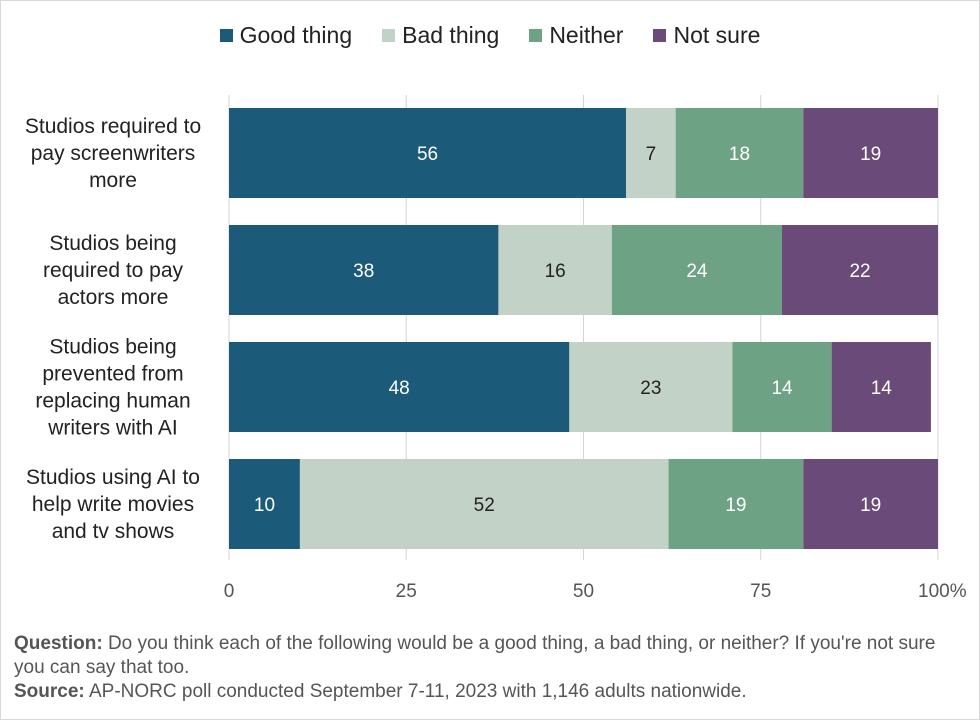 The height and width of the screenshot is (720, 980). I want to click on bar-1-bad-thing, so click(651, 153).